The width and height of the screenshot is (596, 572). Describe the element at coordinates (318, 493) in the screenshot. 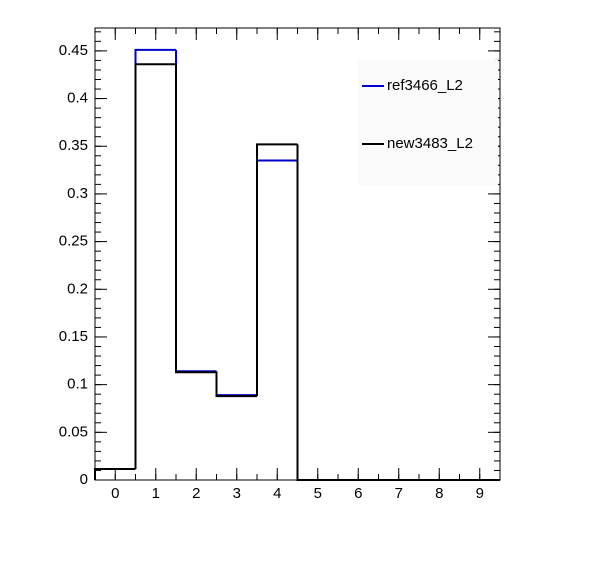

I see `x-tick-label: 5` at that location.